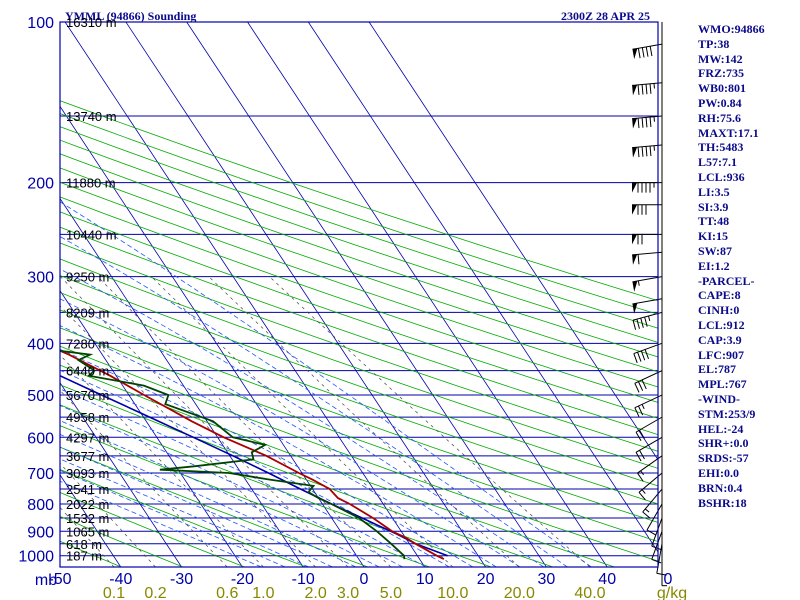  I want to click on wind-barbs, so click(649, 304).